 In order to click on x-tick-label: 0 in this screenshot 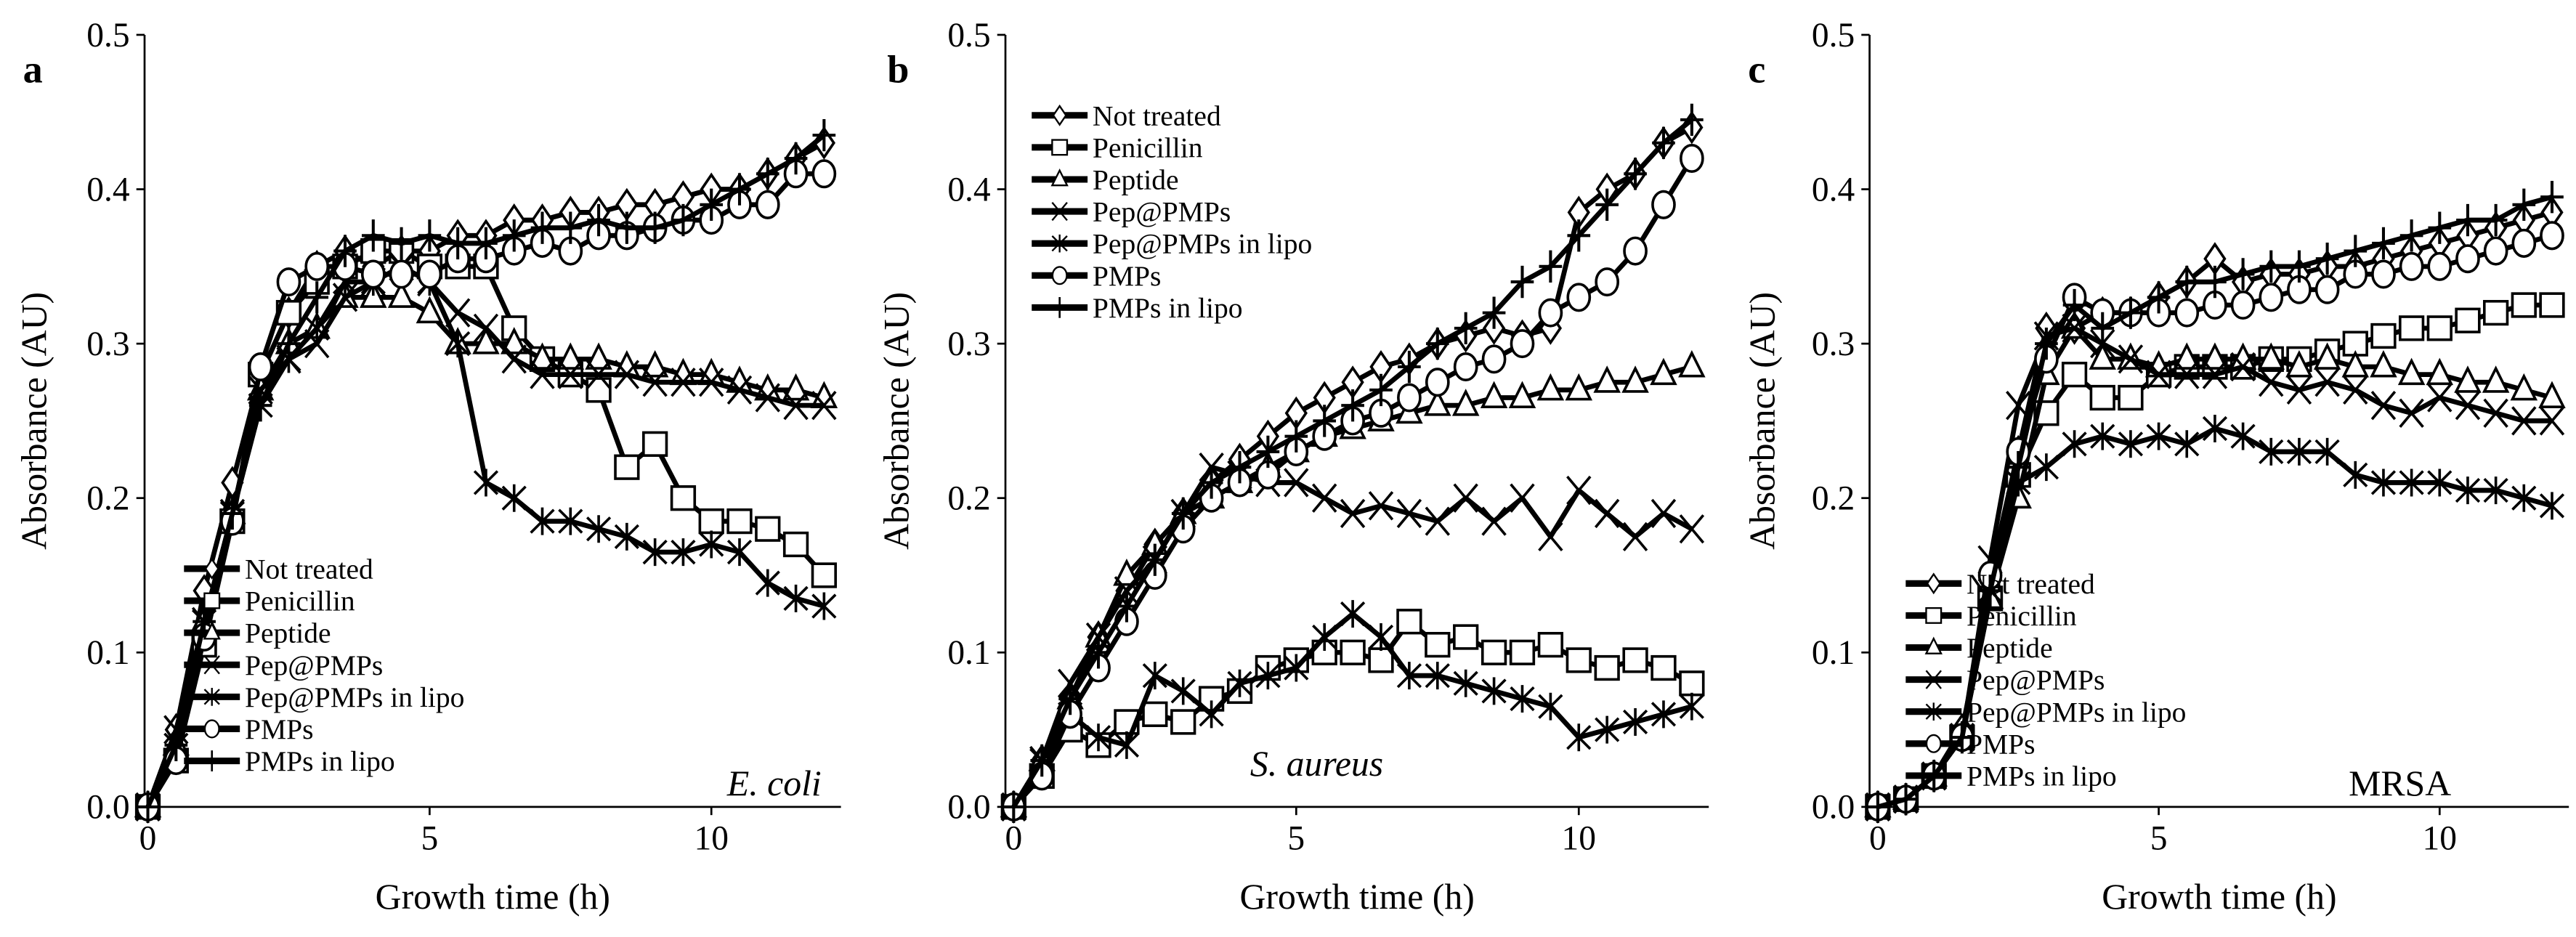, I will do `click(1014, 839)`.